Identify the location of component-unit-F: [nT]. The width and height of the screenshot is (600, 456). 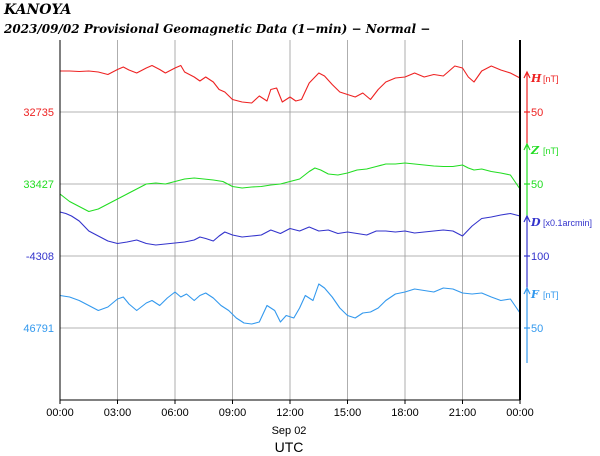
(551, 295).